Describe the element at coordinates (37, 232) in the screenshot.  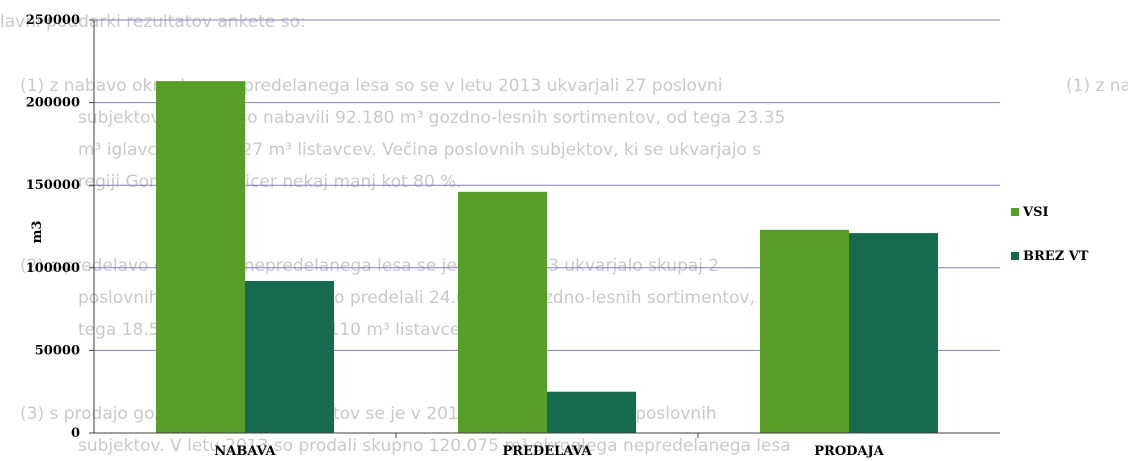
I see `y-axis-label: m3` at that location.